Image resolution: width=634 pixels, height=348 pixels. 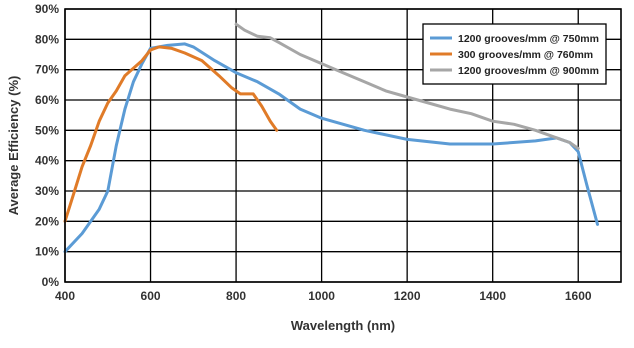 I want to click on legend-label-1: 1200 grooves/mm @ 750mm, so click(x=528, y=39).